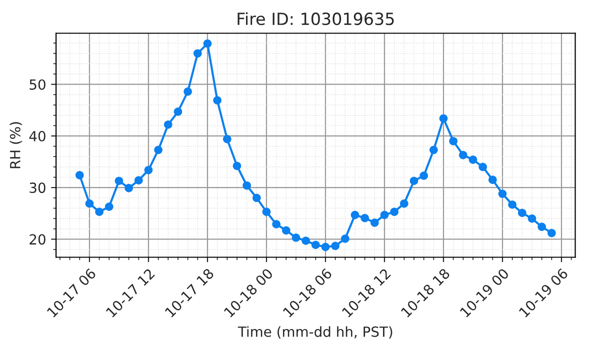 The width and height of the screenshot is (590, 350). What do you see at coordinates (16, 145) in the screenshot?
I see `y-axis-title: RH (%)` at bounding box center [16, 145].